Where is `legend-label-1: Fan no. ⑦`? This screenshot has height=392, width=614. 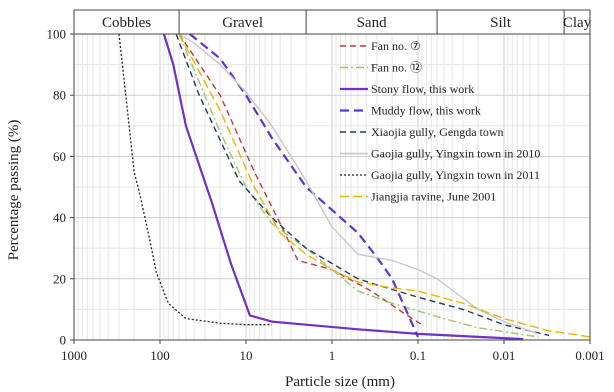 legend-label-1: Fan no. ⑦ is located at coordinates (396, 46).